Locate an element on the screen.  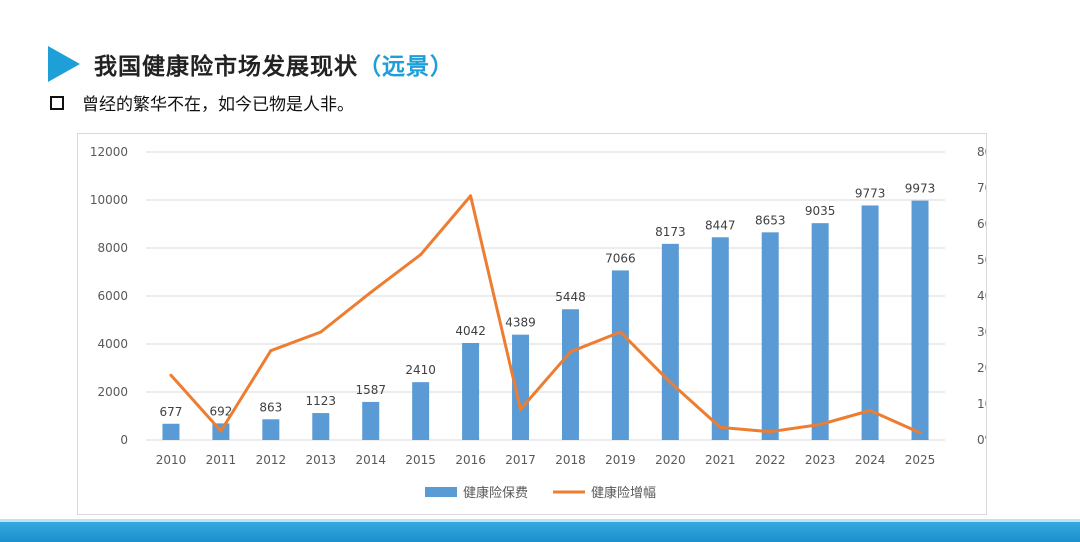
footer-bar is located at coordinates (540, 532).